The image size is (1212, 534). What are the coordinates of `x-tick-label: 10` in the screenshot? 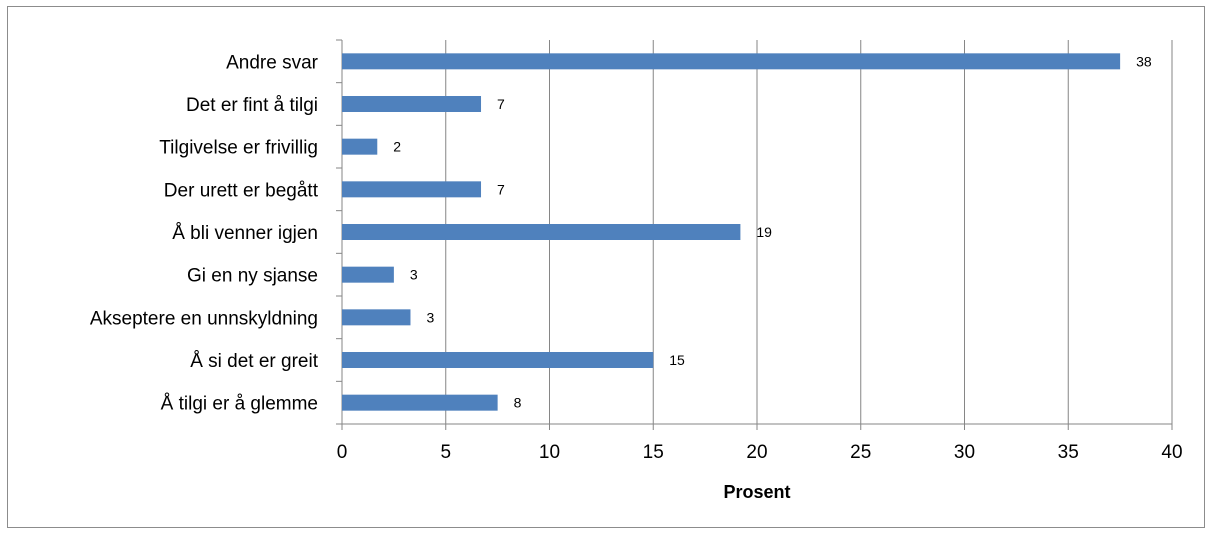 It's located at (549, 452).